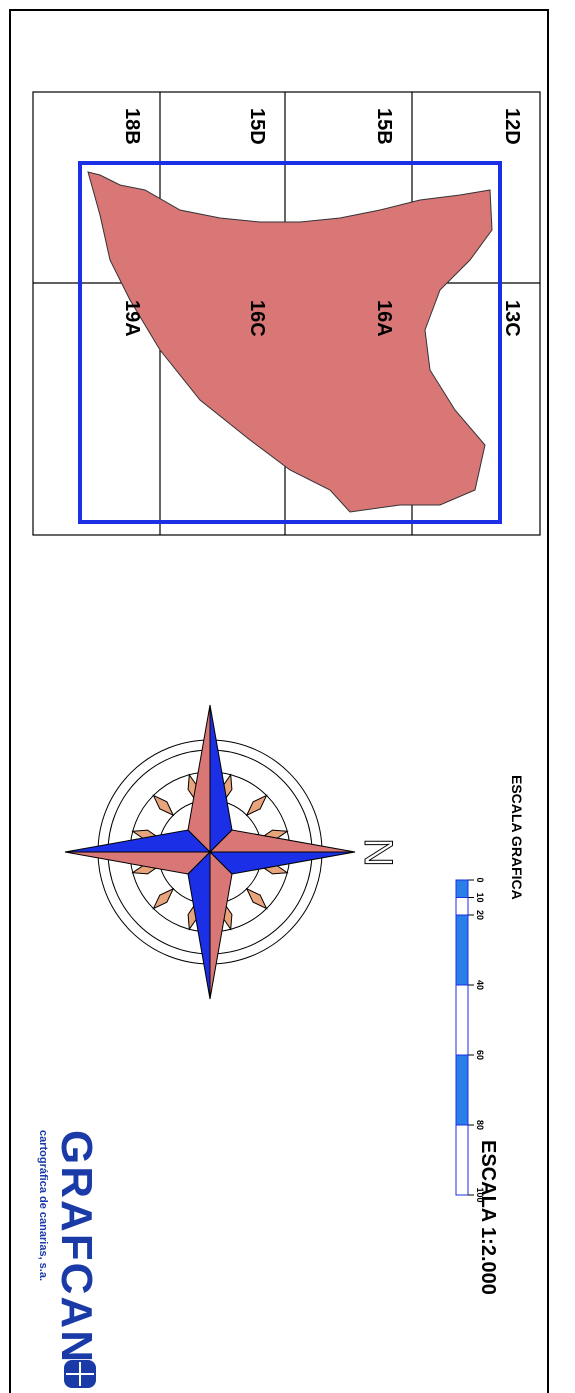  I want to click on grid-label: 12D, so click(512, 126).